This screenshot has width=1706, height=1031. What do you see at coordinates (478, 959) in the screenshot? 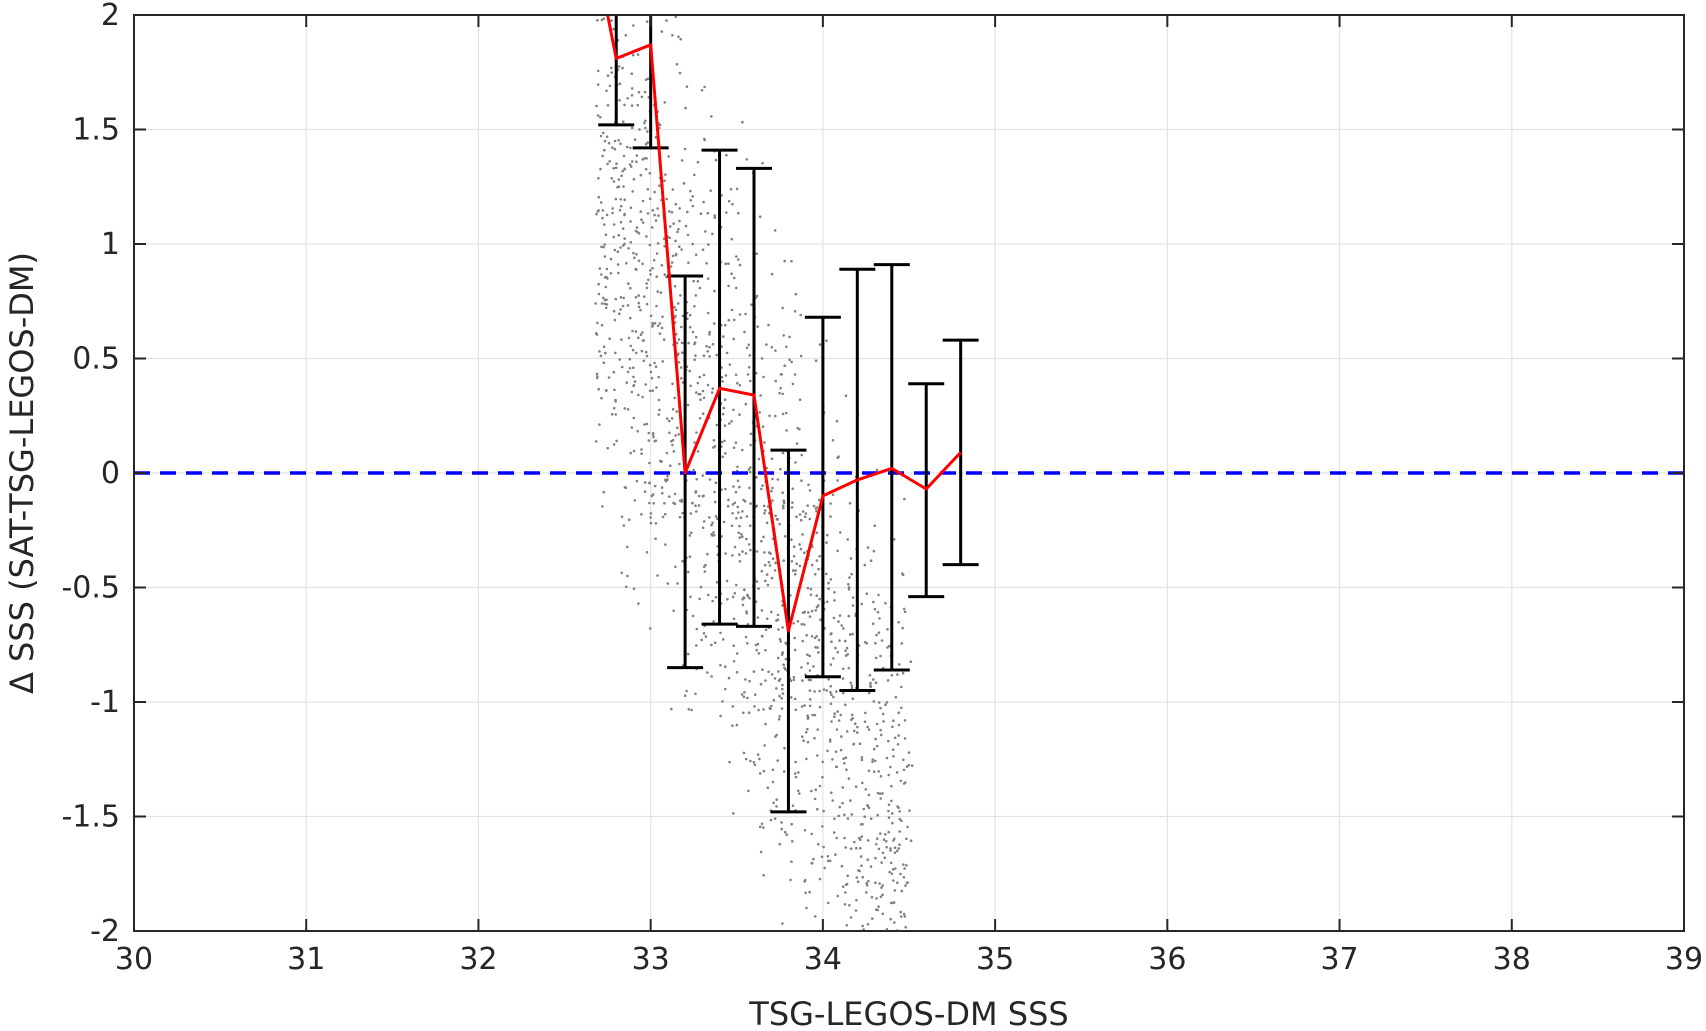
I see `x-tick-label: 32` at bounding box center [478, 959].